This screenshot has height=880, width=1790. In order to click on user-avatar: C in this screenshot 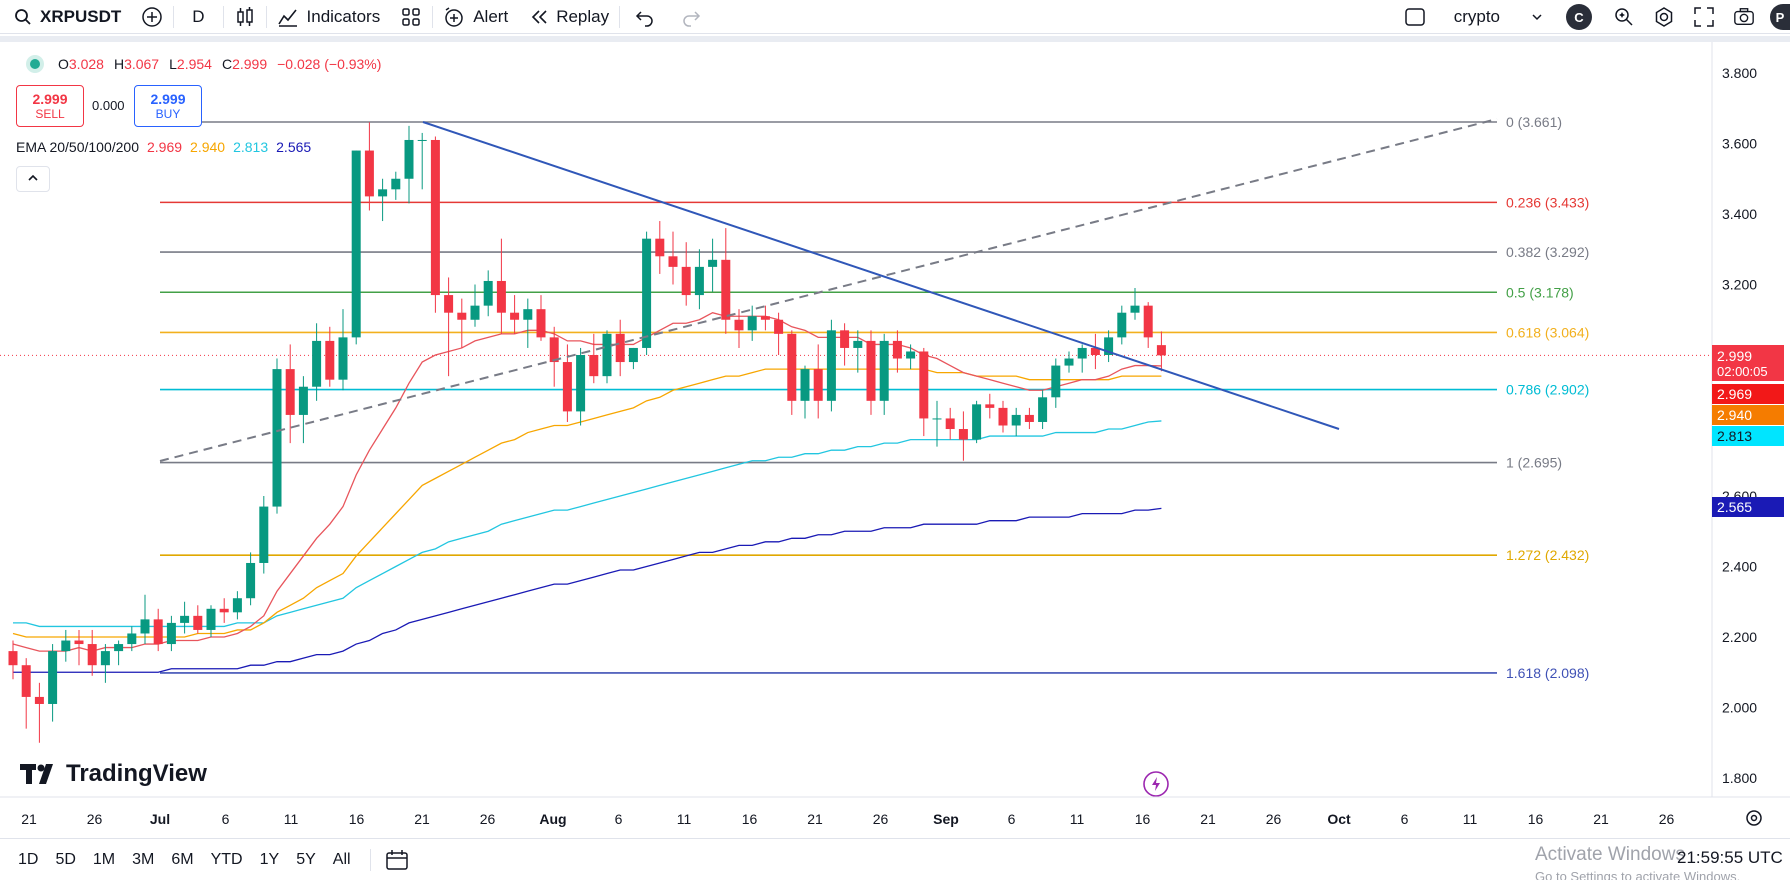, I will do `click(1583, 17)`.